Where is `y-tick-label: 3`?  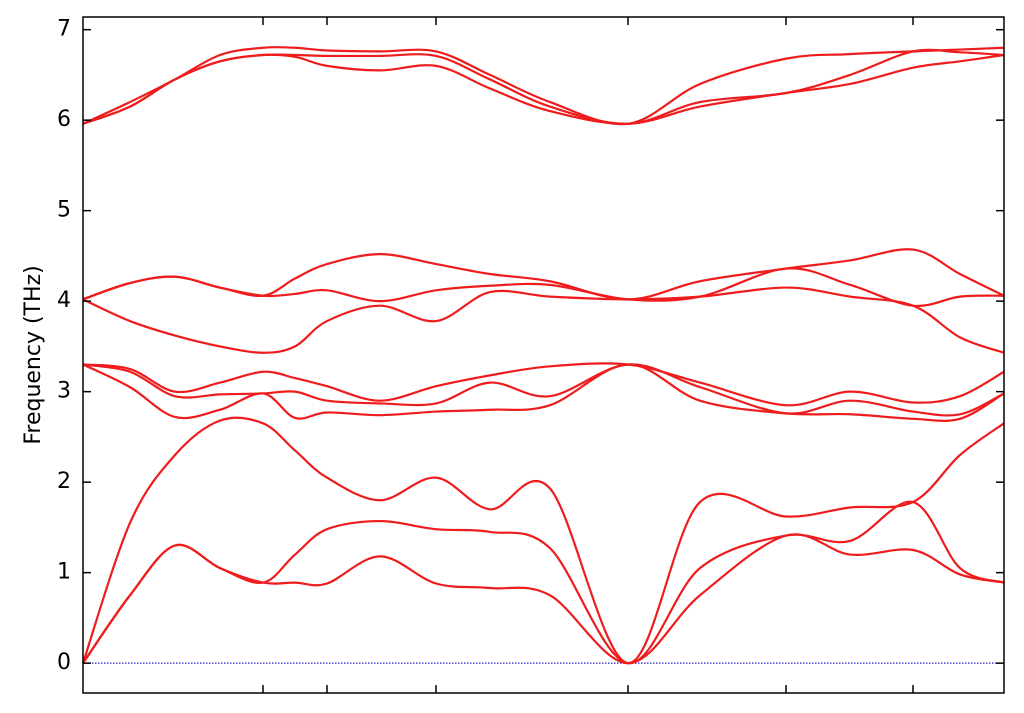
y-tick-label: 3 is located at coordinates (64, 391).